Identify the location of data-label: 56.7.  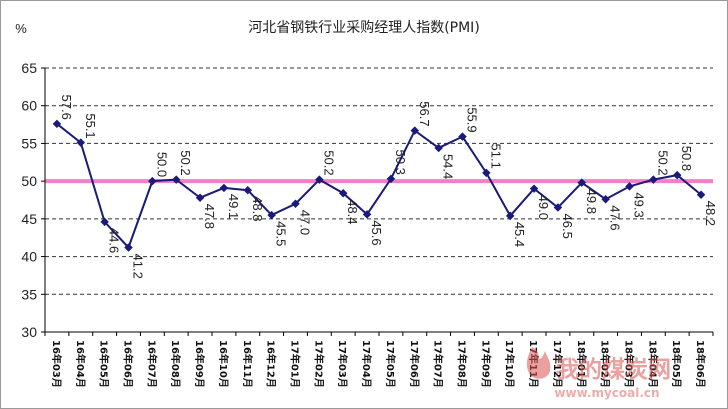
(424, 113).